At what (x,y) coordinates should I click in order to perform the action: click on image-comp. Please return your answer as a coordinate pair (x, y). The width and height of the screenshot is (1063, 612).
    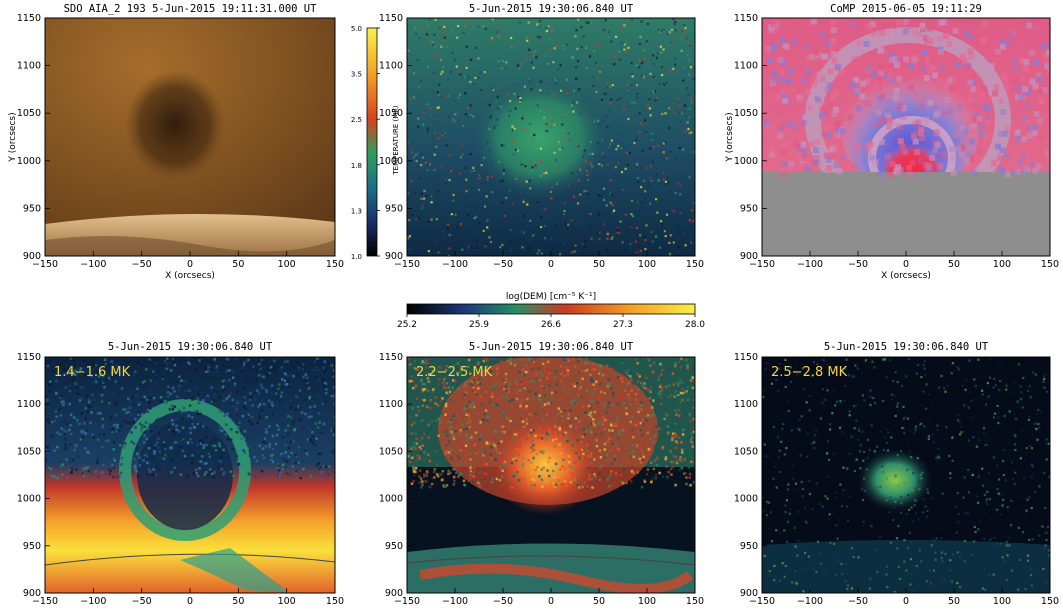
    Looking at the image, I should click on (906, 137).